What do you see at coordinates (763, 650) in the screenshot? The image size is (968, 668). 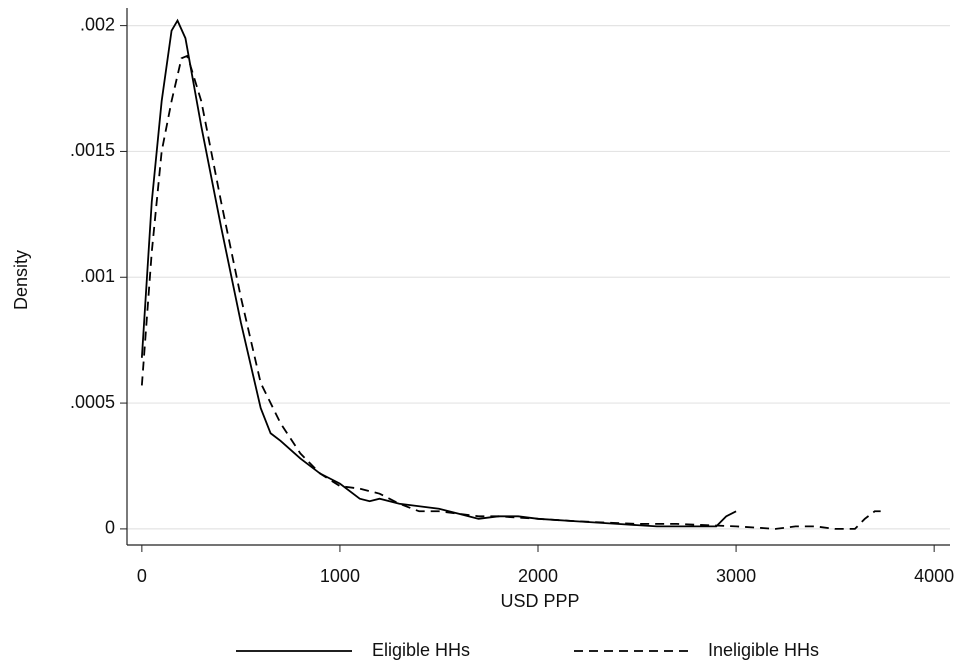 I see `legend-label: Ineligible HHs` at bounding box center [763, 650].